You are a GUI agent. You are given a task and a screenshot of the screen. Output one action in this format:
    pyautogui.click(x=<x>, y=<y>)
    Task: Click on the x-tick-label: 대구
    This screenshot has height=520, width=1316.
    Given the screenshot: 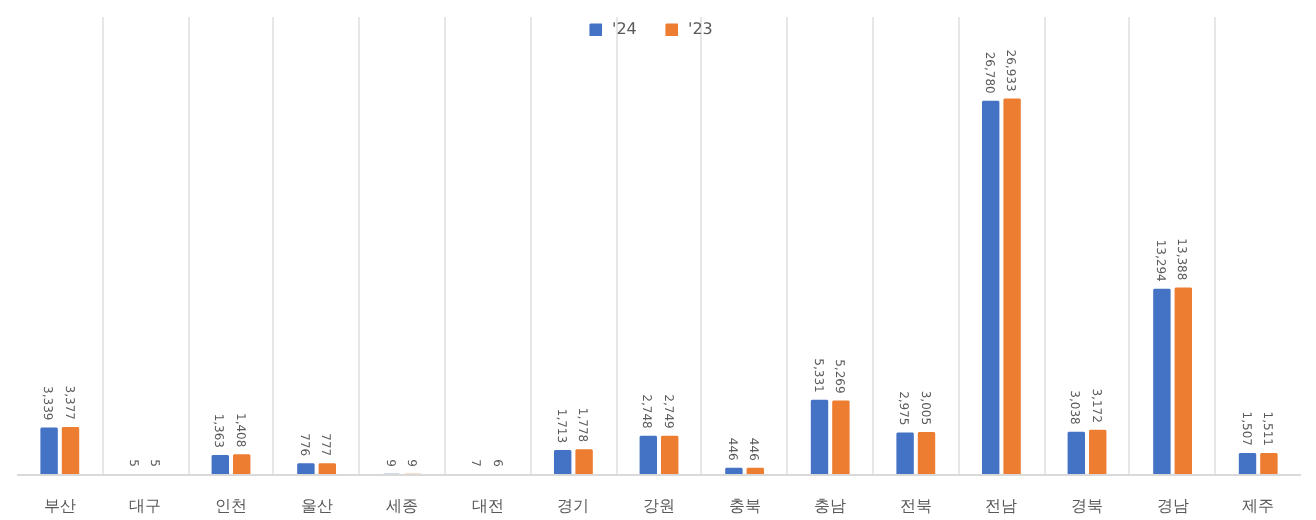 What is the action you would take?
    pyautogui.click(x=145, y=506)
    